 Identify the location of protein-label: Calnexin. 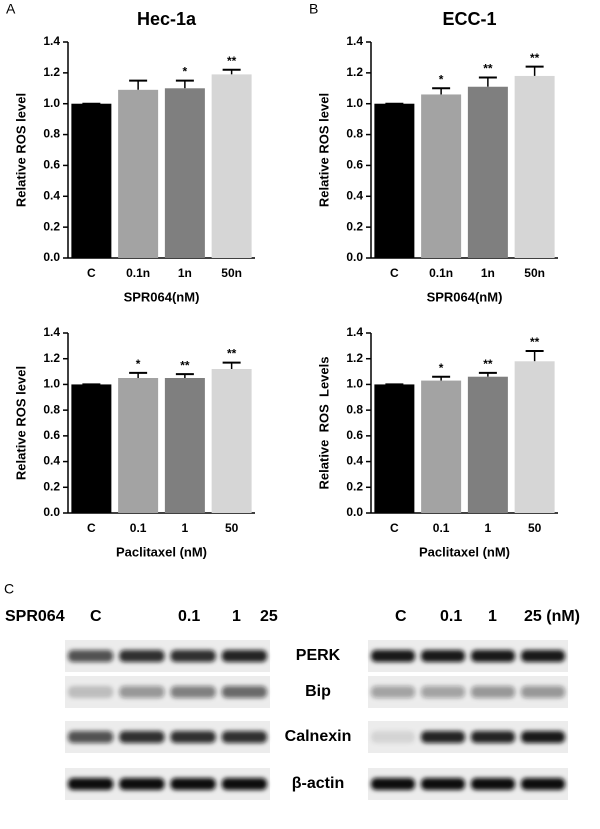
(318, 736).